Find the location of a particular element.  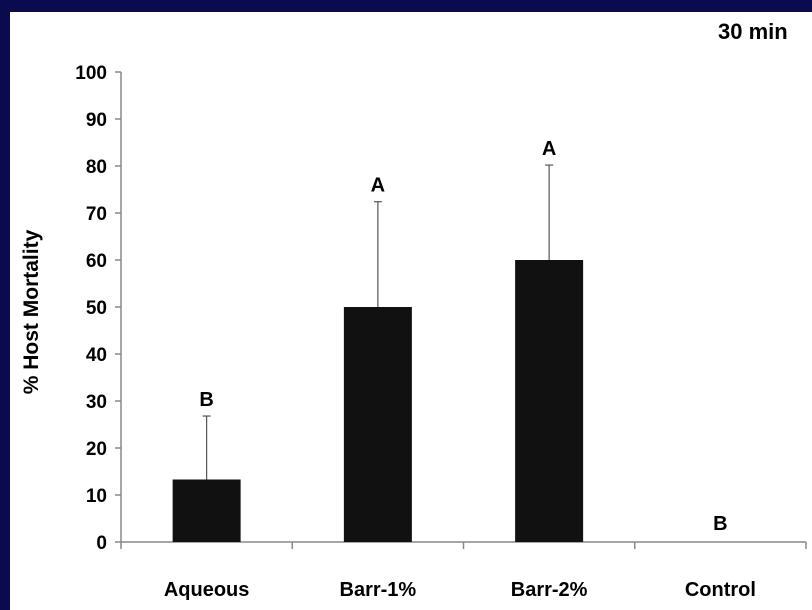

y-tick-label: 70 is located at coordinates (96, 214).